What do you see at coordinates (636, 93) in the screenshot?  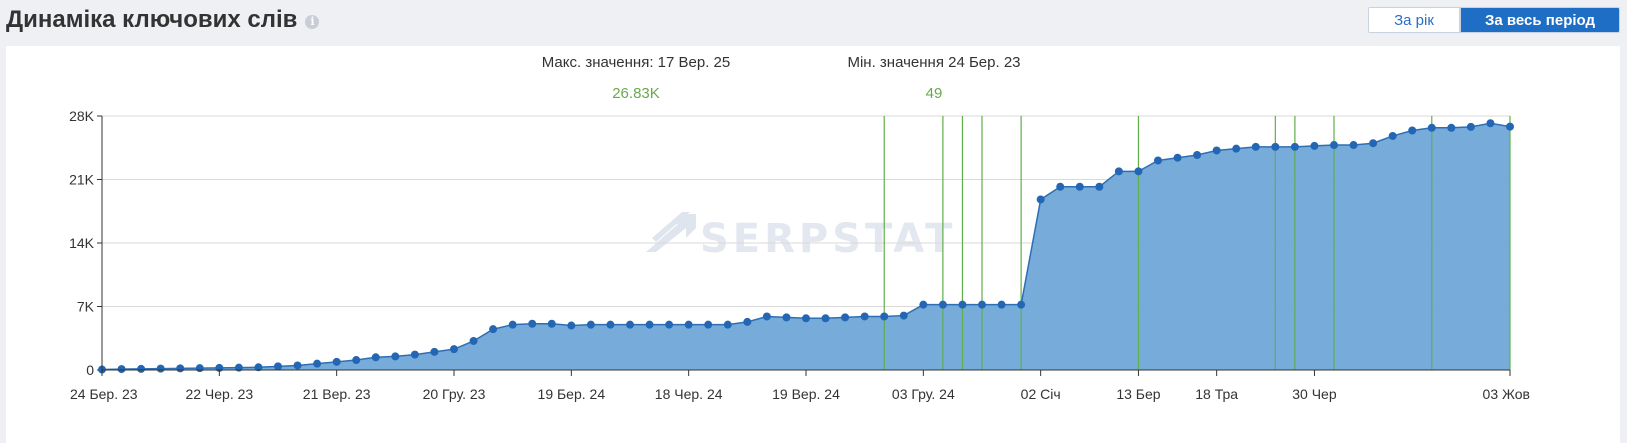 I see `max-stat-value: 26.83K` at bounding box center [636, 93].